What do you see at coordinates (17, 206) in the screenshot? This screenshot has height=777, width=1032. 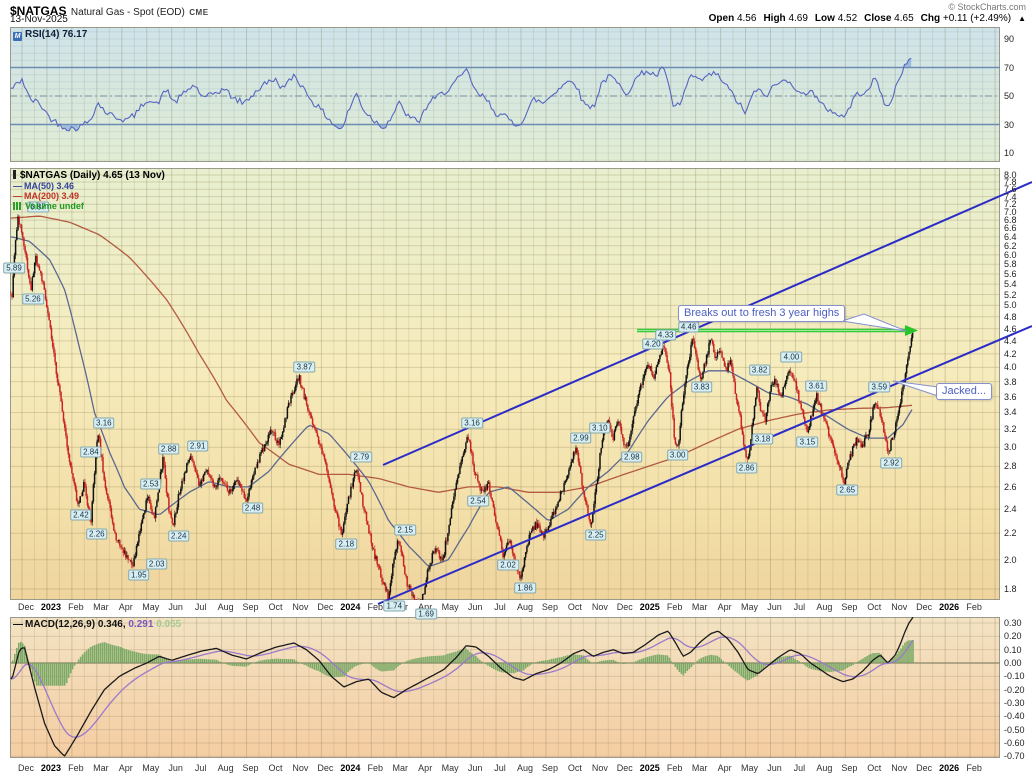 I see `volume-bars-icon` at bounding box center [17, 206].